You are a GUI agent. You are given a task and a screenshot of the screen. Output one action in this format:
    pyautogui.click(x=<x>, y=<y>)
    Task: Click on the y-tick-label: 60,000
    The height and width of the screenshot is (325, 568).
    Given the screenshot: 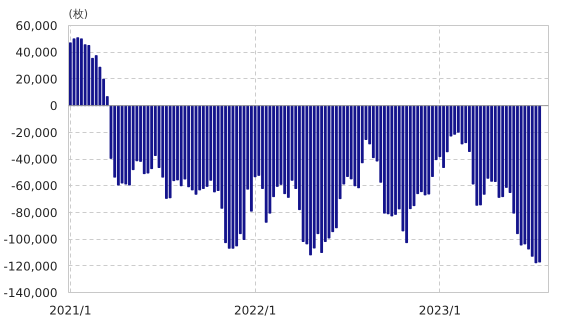 What is the action you would take?
    pyautogui.click(x=37, y=26)
    